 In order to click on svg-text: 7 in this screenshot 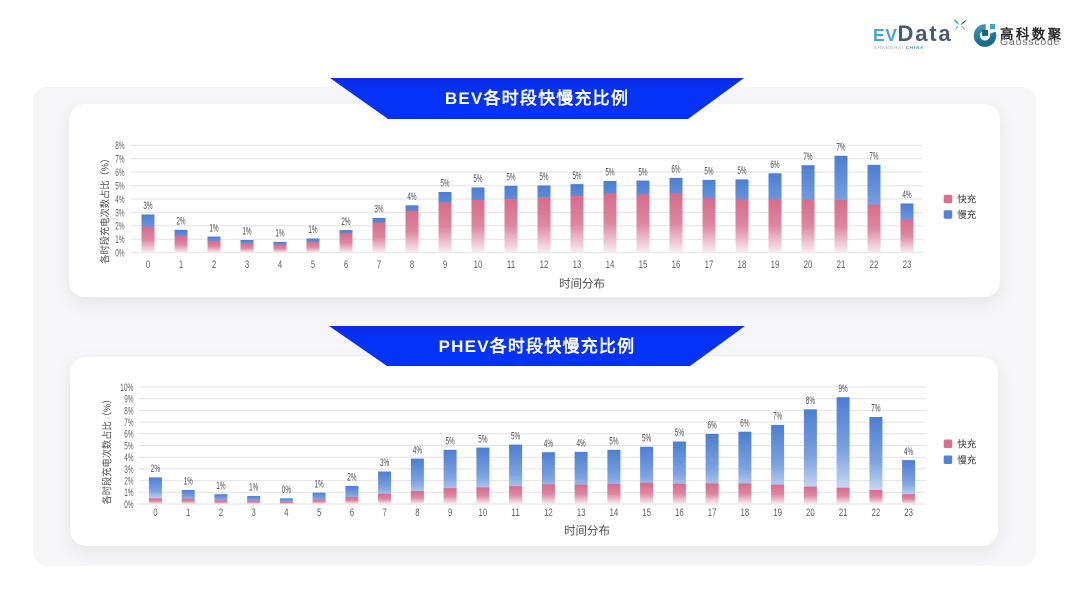, I will do `click(379, 265)`.